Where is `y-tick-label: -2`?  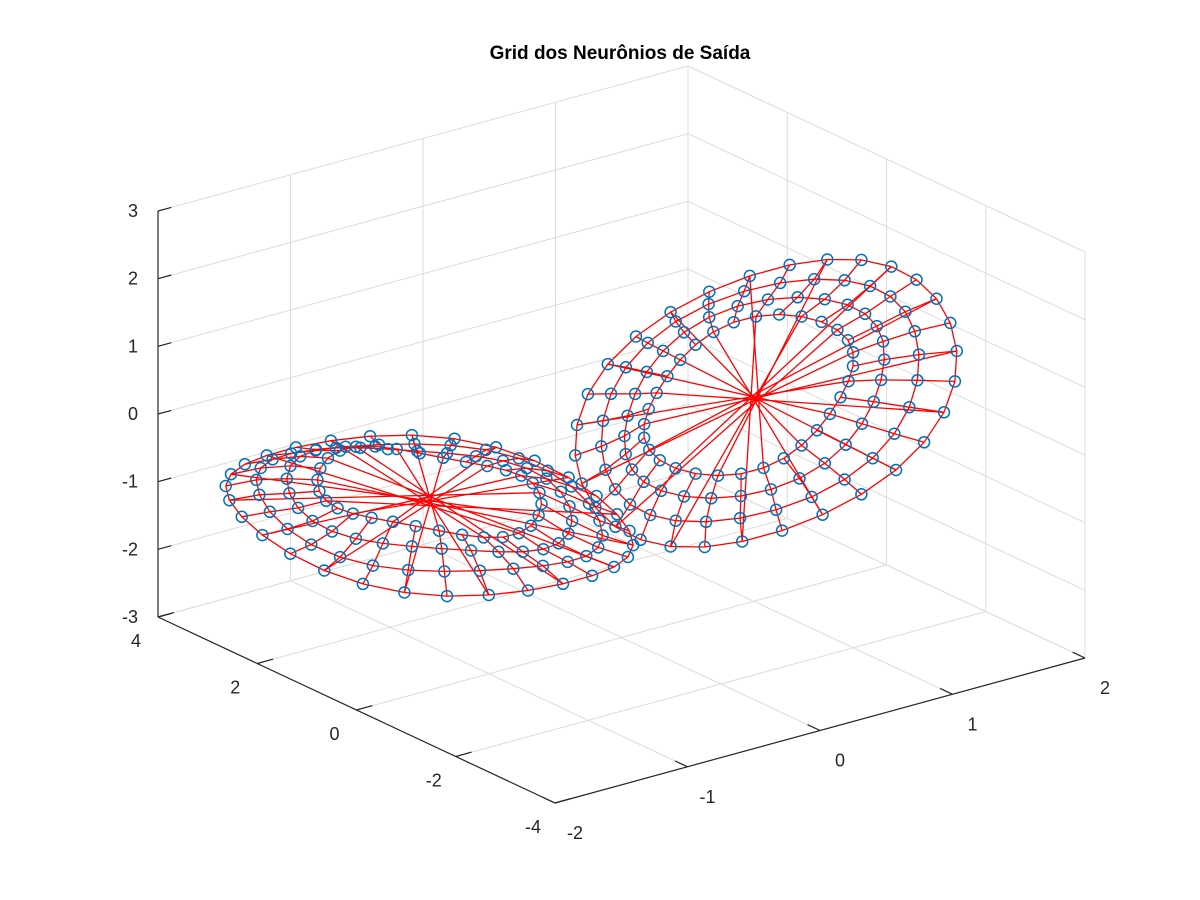
y-tick-label: -2 is located at coordinates (434, 781).